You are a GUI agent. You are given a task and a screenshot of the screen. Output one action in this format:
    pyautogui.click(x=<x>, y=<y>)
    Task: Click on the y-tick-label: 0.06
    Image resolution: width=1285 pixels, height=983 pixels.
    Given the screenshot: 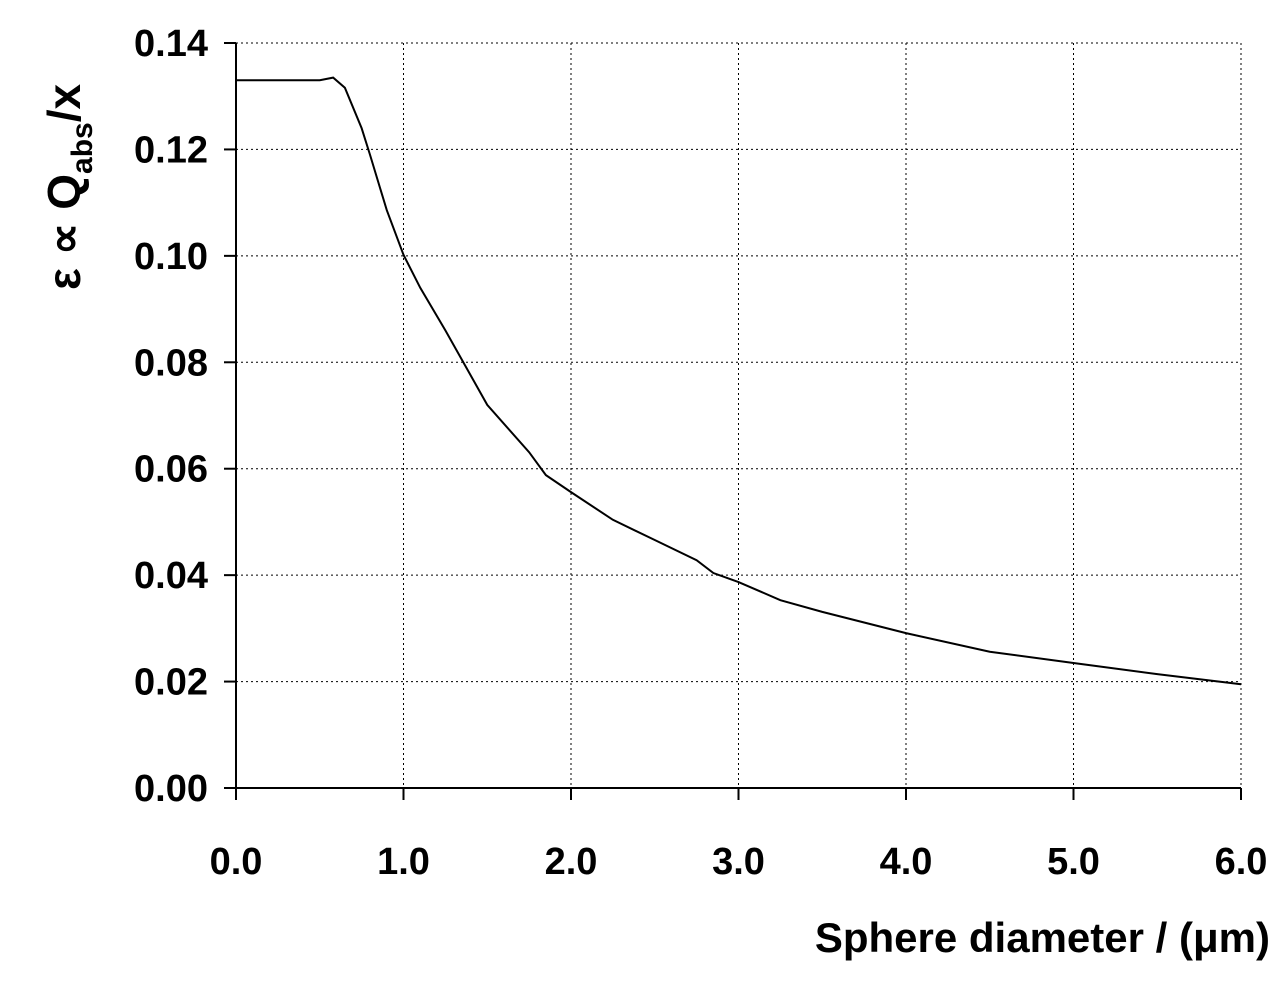 What is the action you would take?
    pyautogui.click(x=171, y=470)
    